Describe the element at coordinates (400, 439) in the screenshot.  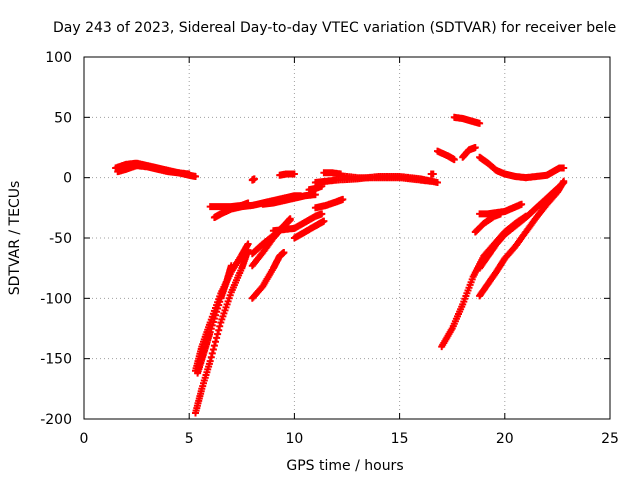
I see `x-tick-label: 15` at that location.